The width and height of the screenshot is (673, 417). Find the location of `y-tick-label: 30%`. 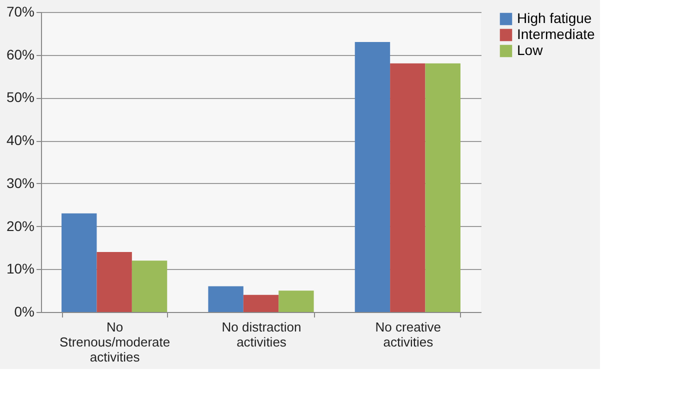

y-tick-label: 30% is located at coordinates (20, 182).